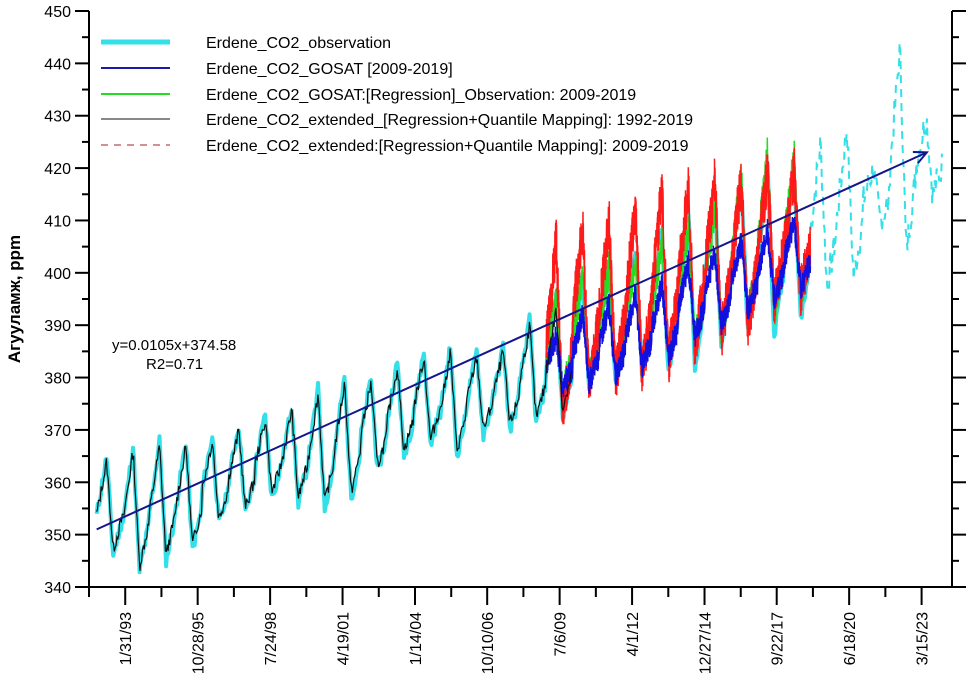 Image resolution: width=973 pixels, height=698 pixels. Describe the element at coordinates (174, 364) in the screenshot. I see `r-squared: R2=0.71` at that location.